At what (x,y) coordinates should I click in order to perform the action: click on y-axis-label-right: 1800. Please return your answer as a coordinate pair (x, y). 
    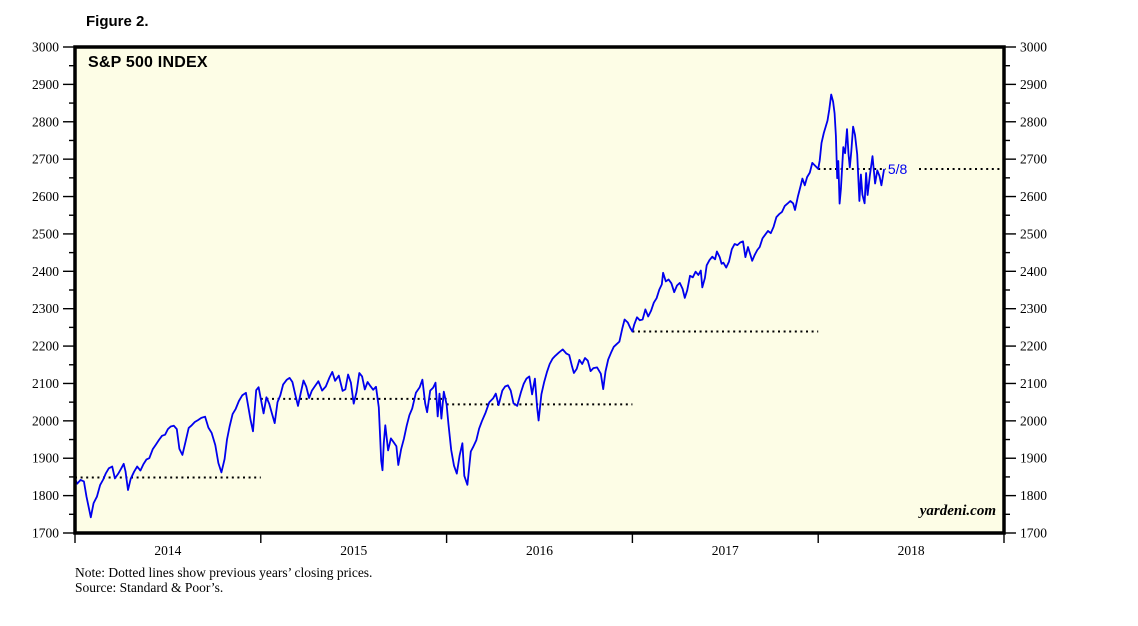
    Looking at the image, I should click on (1033, 495).